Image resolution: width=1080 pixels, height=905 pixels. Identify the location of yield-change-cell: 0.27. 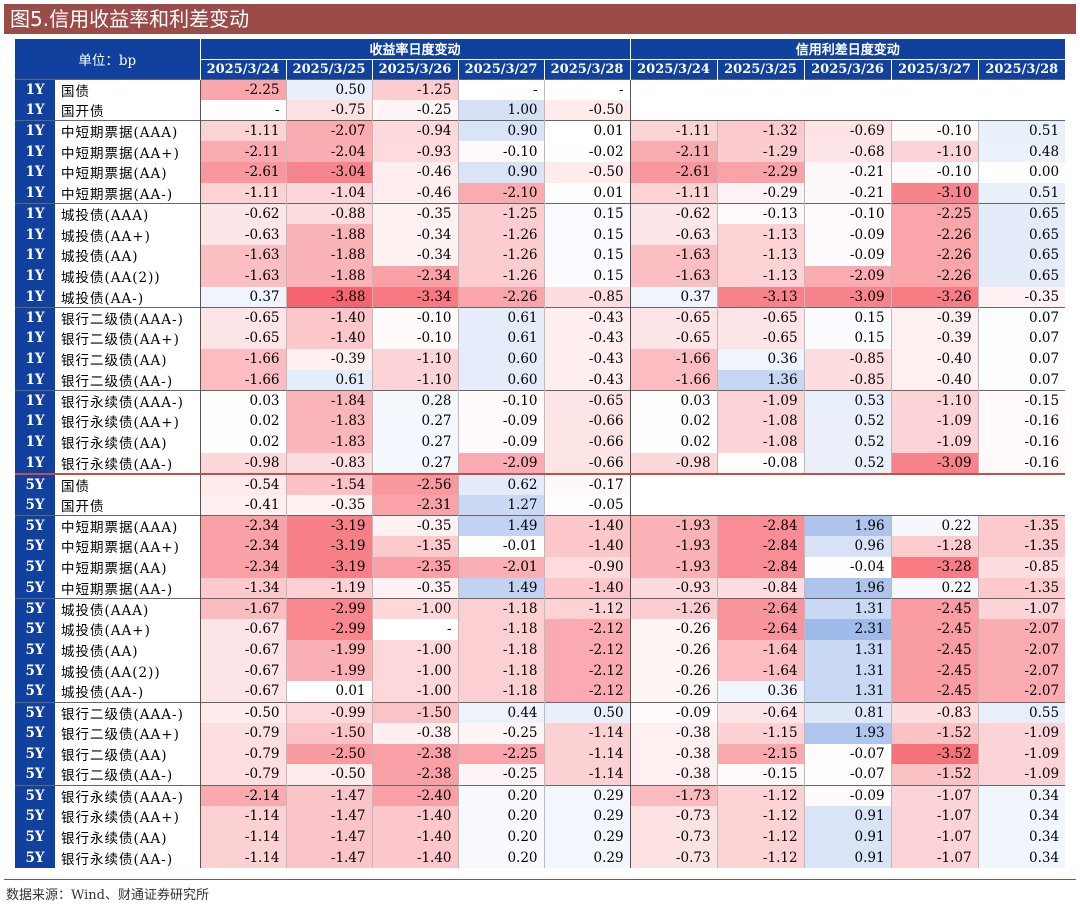
(415, 463).